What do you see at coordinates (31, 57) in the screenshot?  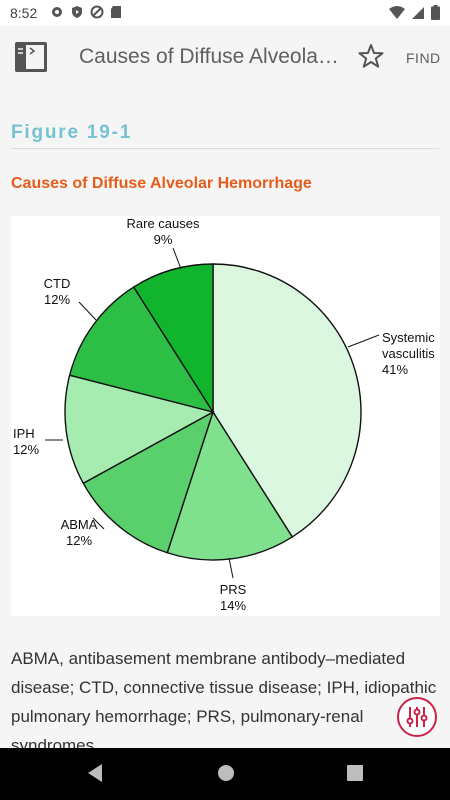 I see `book-icon` at bounding box center [31, 57].